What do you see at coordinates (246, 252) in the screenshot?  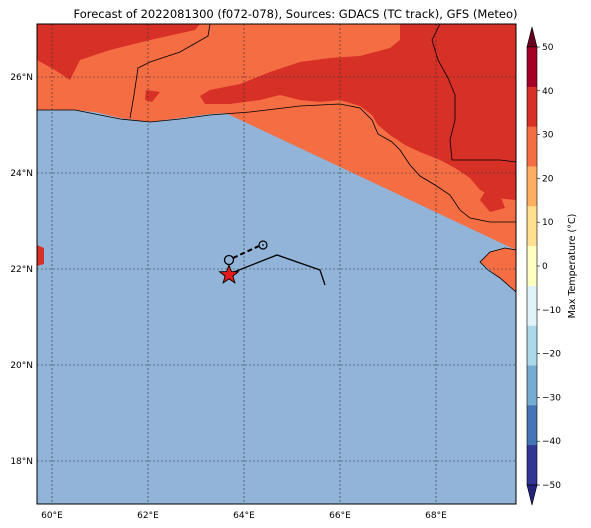 I see `tc-track-dashed` at bounding box center [246, 252].